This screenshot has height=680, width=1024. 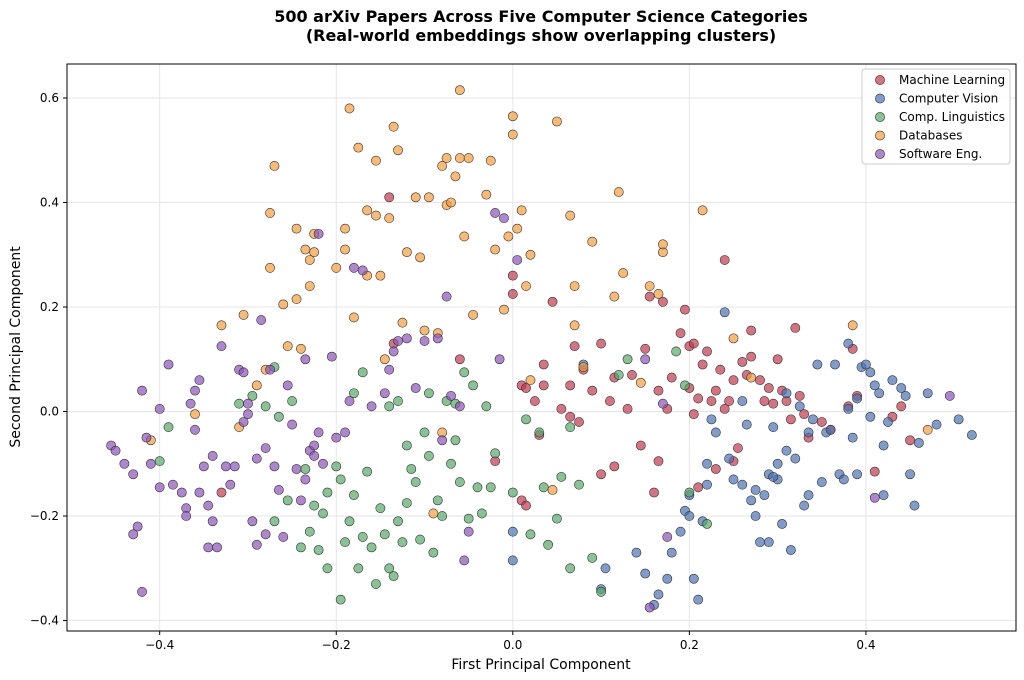 What do you see at coordinates (880, 98) in the screenshot?
I see `legend-marker-computer-vision` at bounding box center [880, 98].